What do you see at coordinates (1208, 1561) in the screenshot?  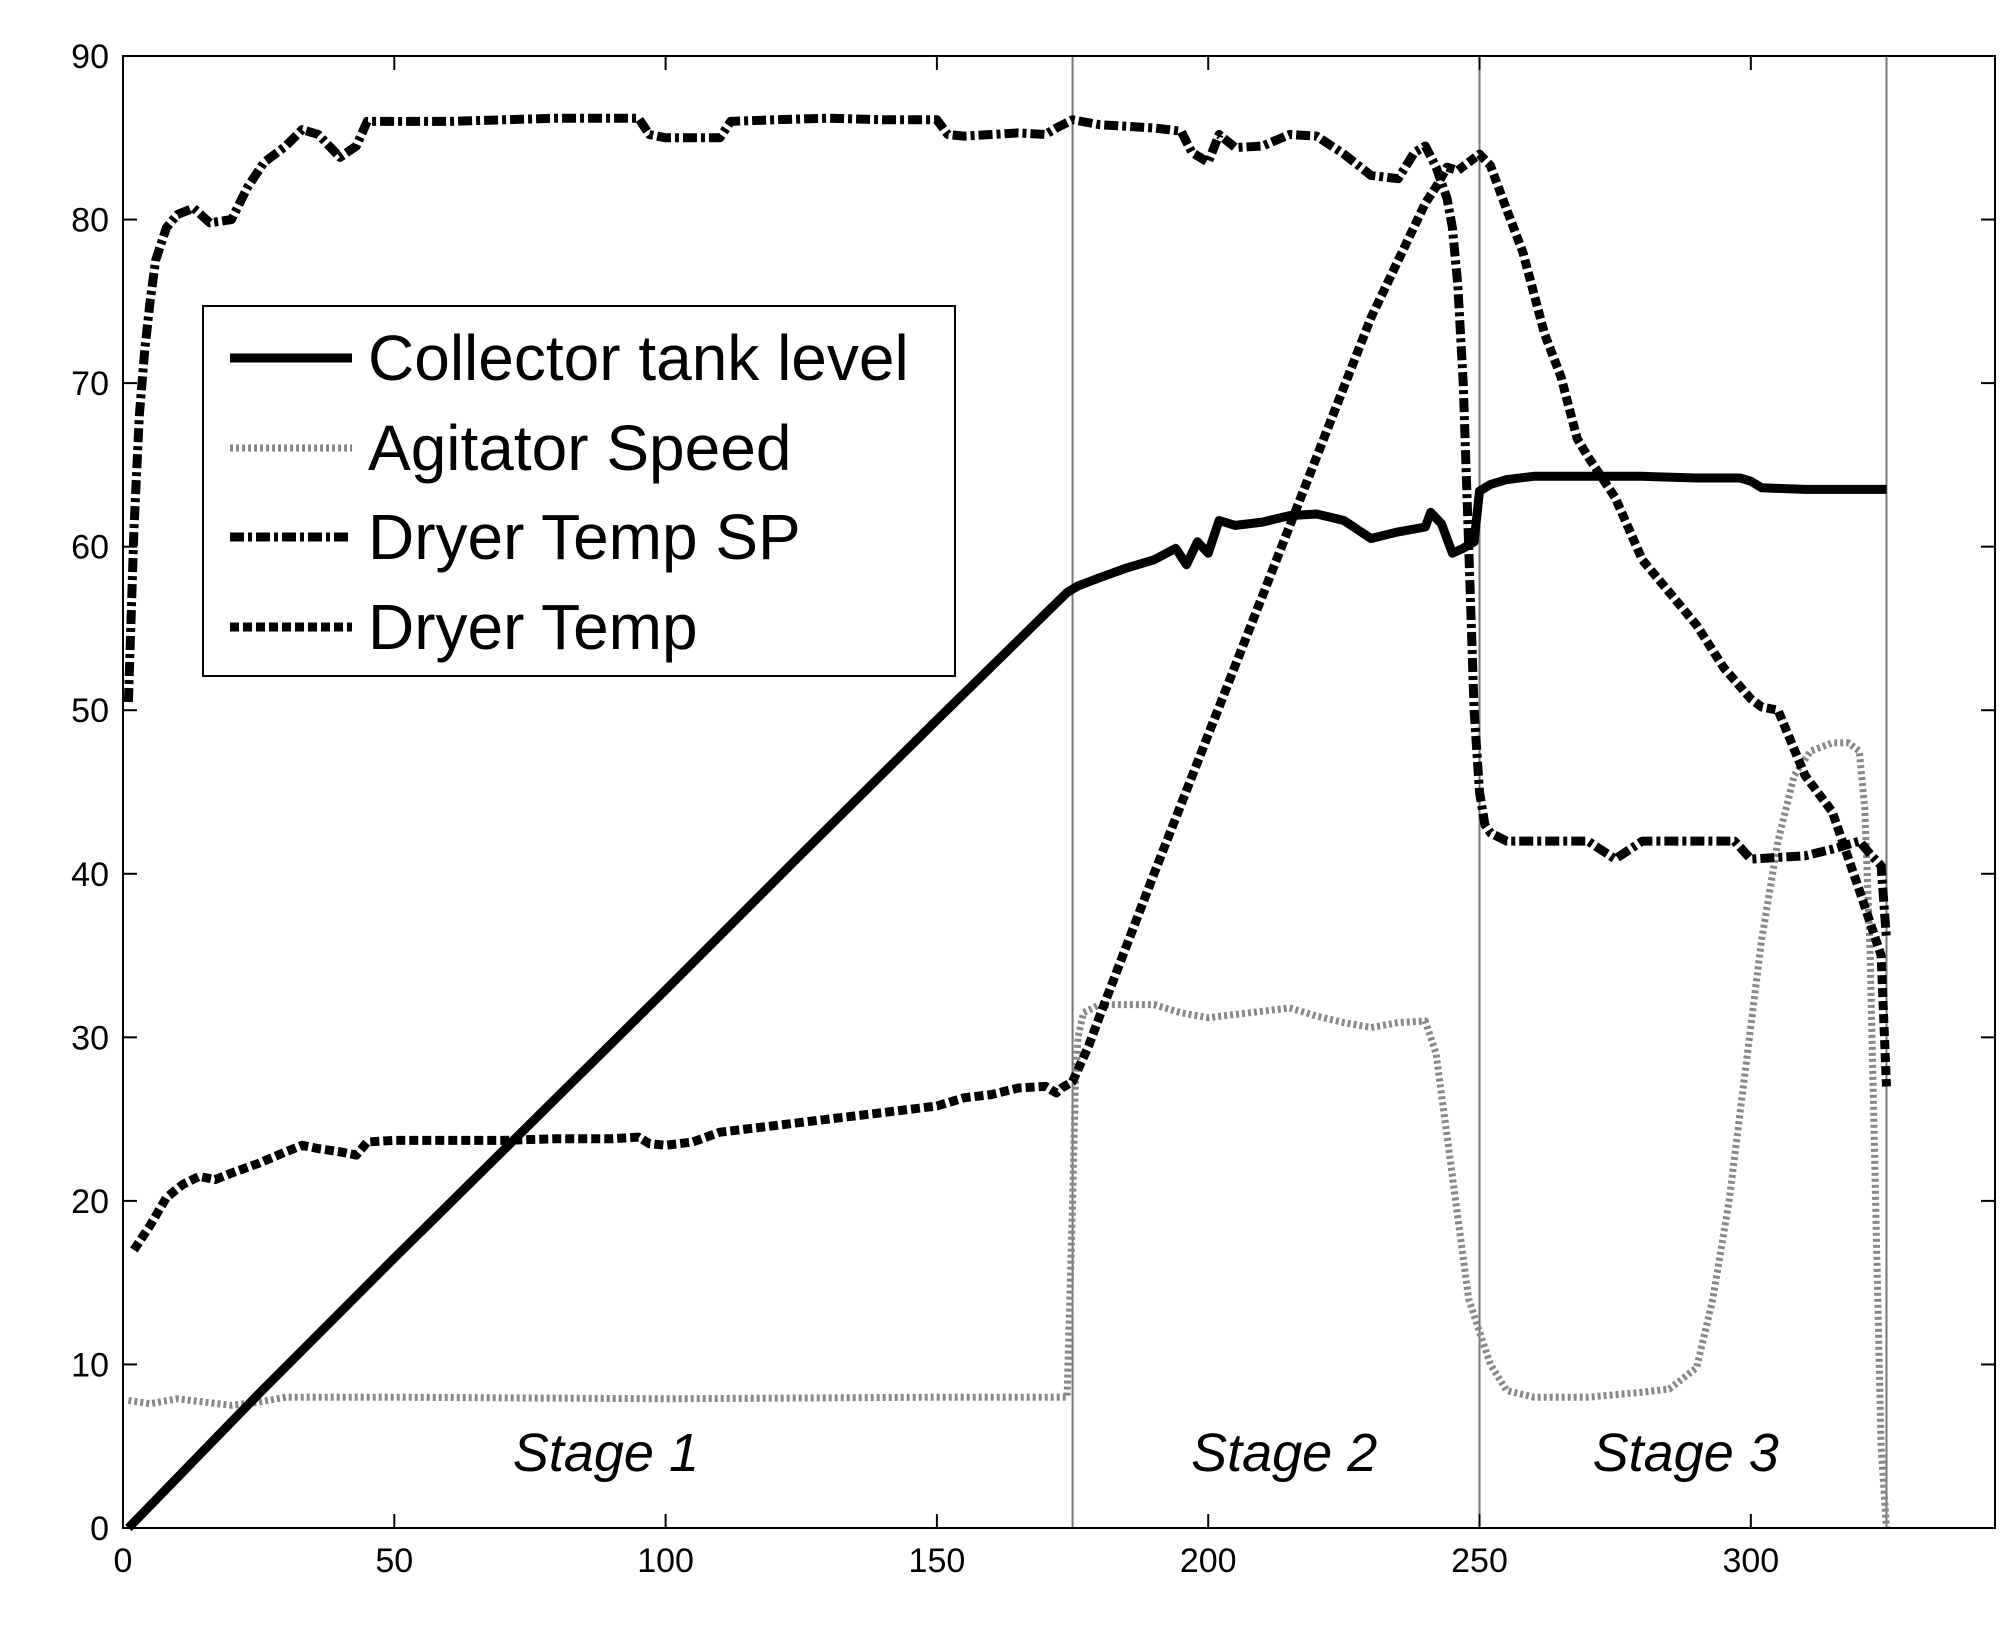 I see `x-tick-label: 200` at bounding box center [1208, 1561].